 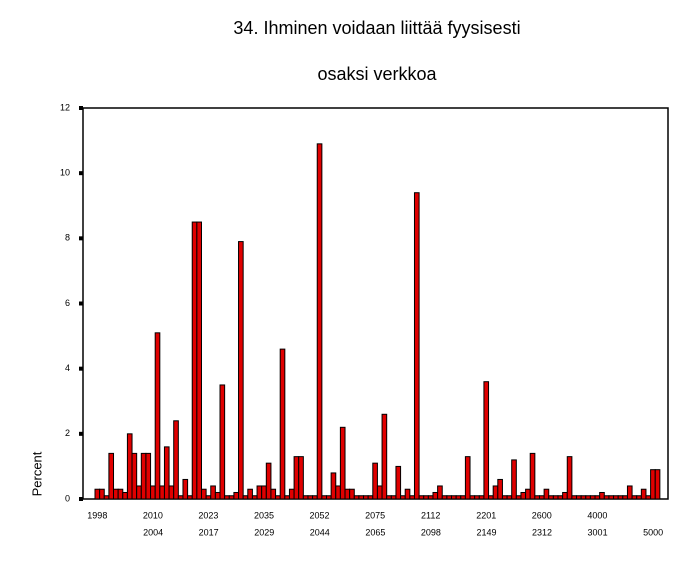 What do you see at coordinates (486, 515) in the screenshot?
I see `x-tick-label: 2201` at bounding box center [486, 515].